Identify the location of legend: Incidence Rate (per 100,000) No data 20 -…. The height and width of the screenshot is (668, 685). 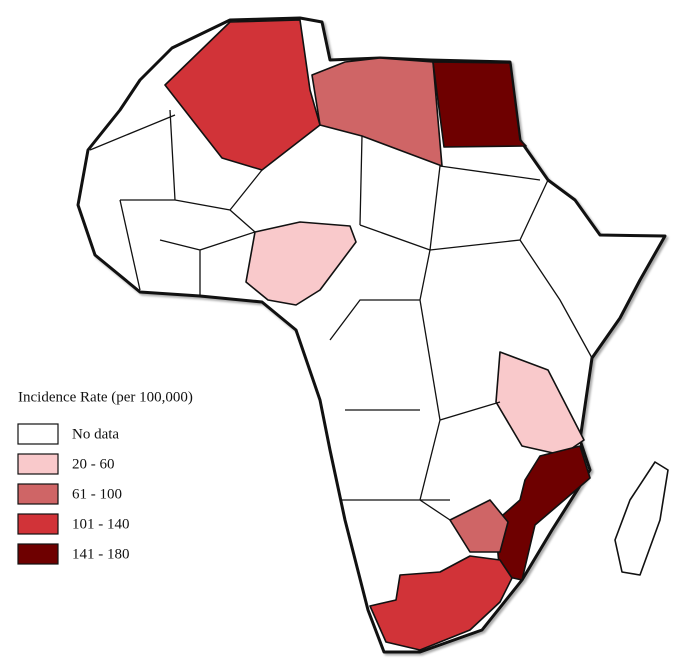
(105, 477).